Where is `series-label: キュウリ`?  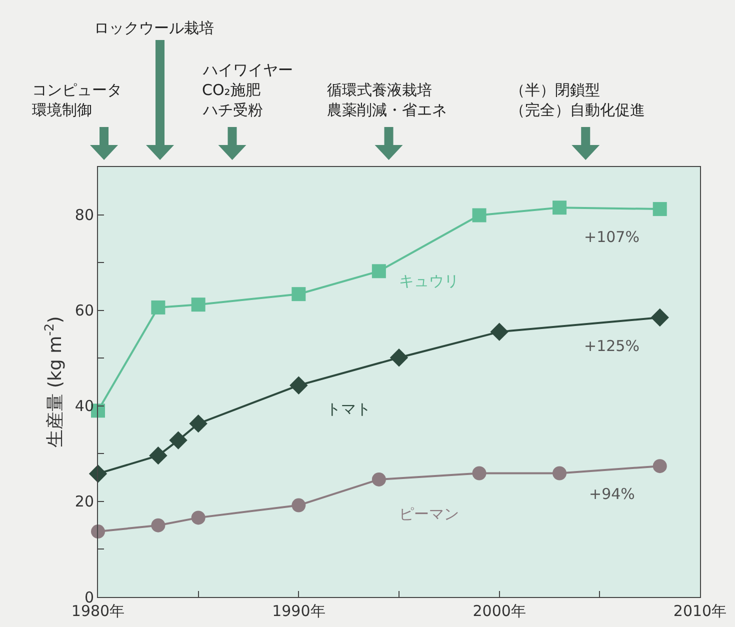
series-label: キュウリ is located at coordinates (429, 281).